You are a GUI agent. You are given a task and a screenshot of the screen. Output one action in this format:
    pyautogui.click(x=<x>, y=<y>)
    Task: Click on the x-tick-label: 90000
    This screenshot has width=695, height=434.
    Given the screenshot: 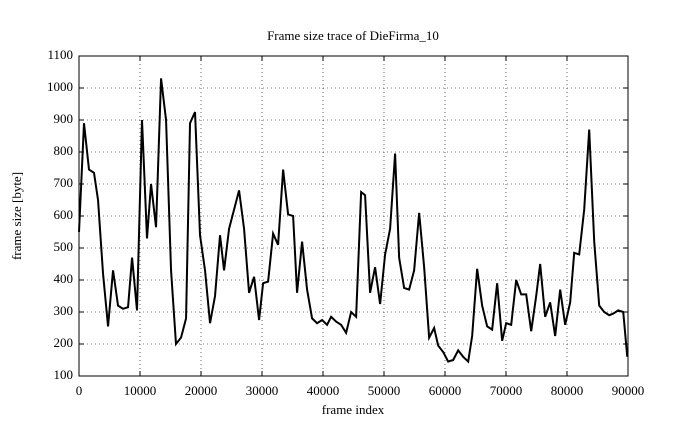 What is the action you would take?
    pyautogui.click(x=628, y=390)
    